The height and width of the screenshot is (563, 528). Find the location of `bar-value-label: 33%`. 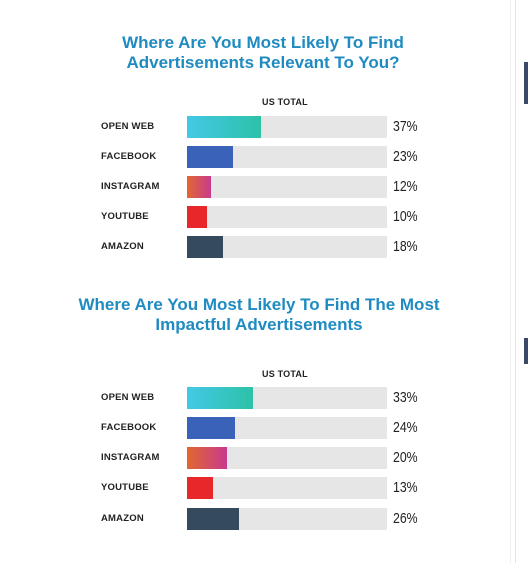

bar-value-label: 33% is located at coordinates (405, 397).